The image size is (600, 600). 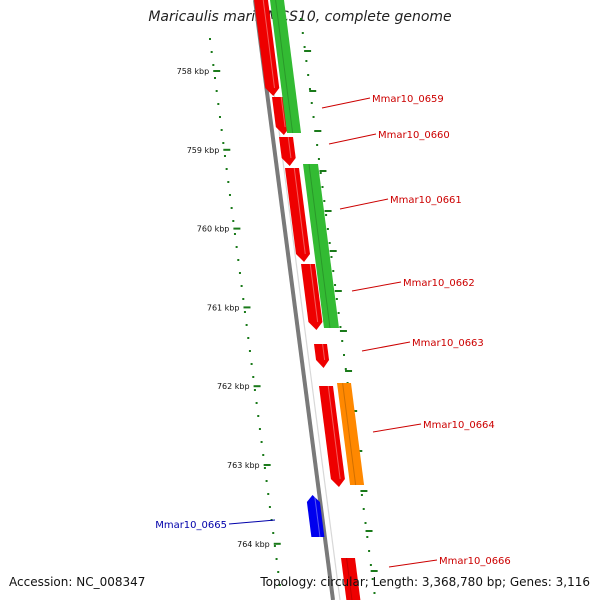 What do you see at coordinates (439, 283) in the screenshot?
I see `gene-label: Mmar10_0662` at bounding box center [439, 283].